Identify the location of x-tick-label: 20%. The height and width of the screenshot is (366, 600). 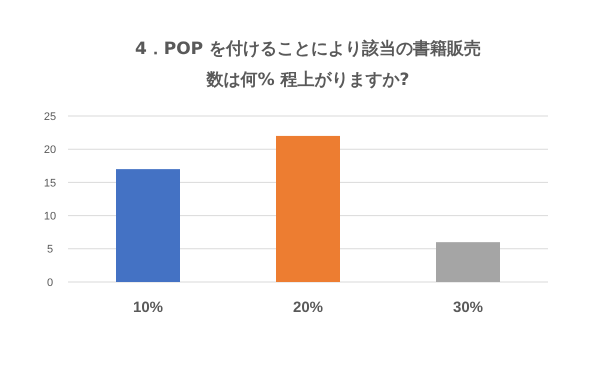
(308, 307).